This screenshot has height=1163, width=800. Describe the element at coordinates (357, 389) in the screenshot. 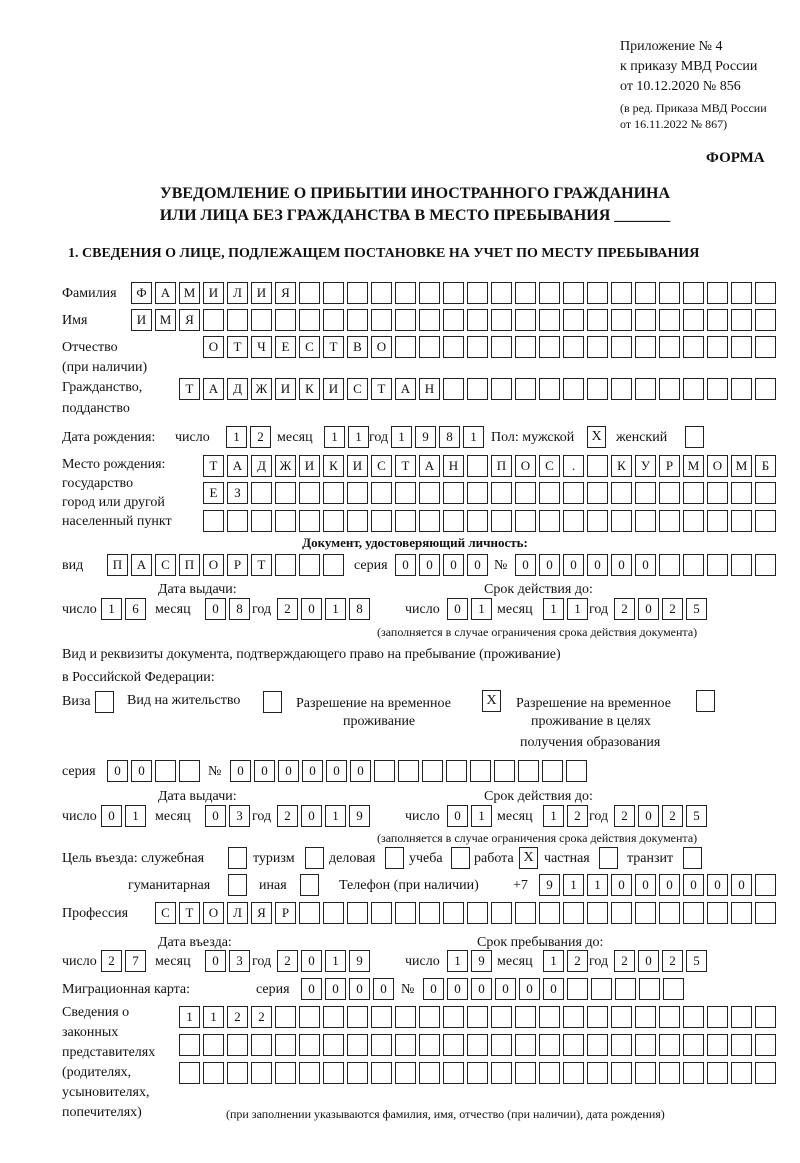

I see `char-box: С` at that location.